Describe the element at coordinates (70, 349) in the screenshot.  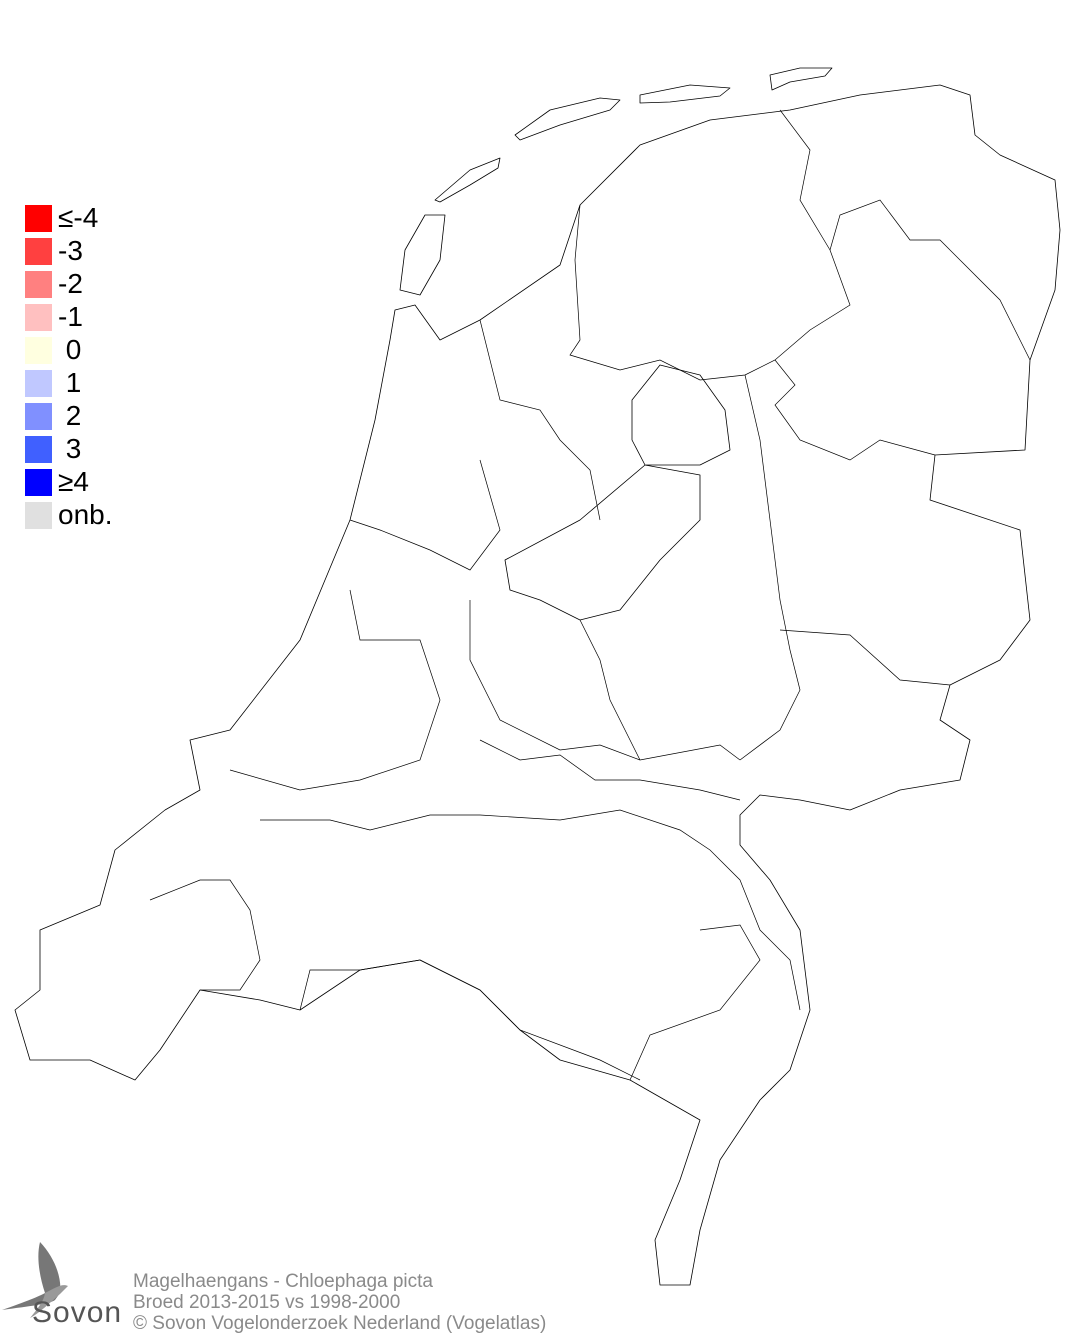
I see `legend-label: 0` at that location.